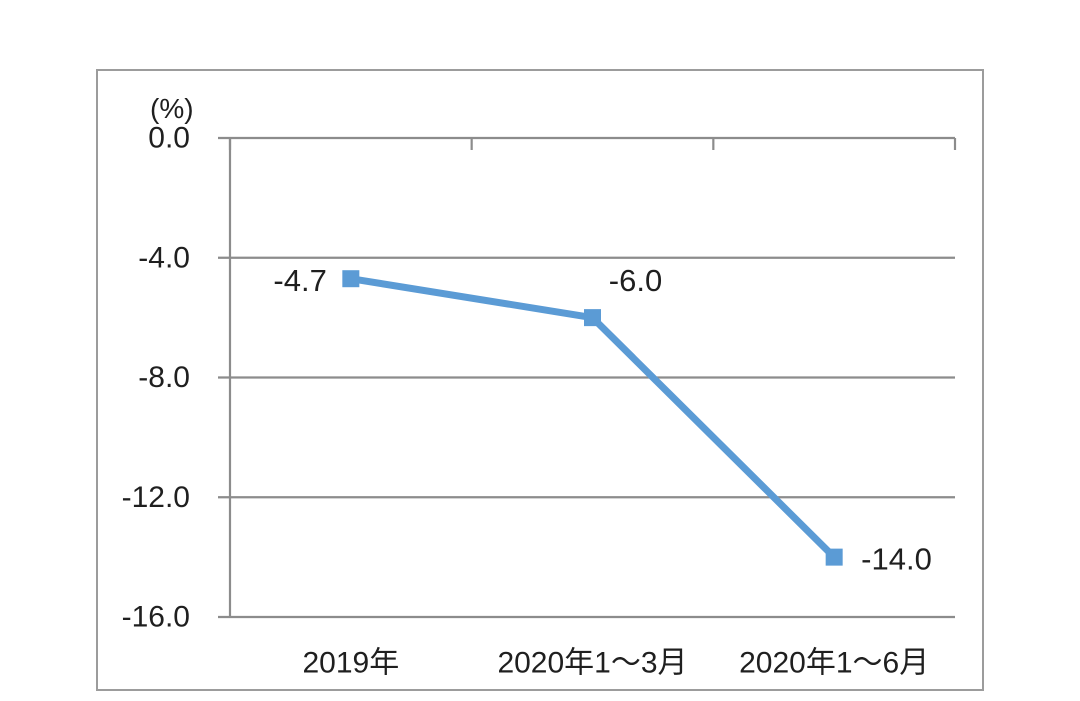 Image resolution: width=1080 pixels, height=701 pixels. What do you see at coordinates (592, 663) in the screenshot?
I see `x-axis-category-label: 2020年1～3月` at bounding box center [592, 663].